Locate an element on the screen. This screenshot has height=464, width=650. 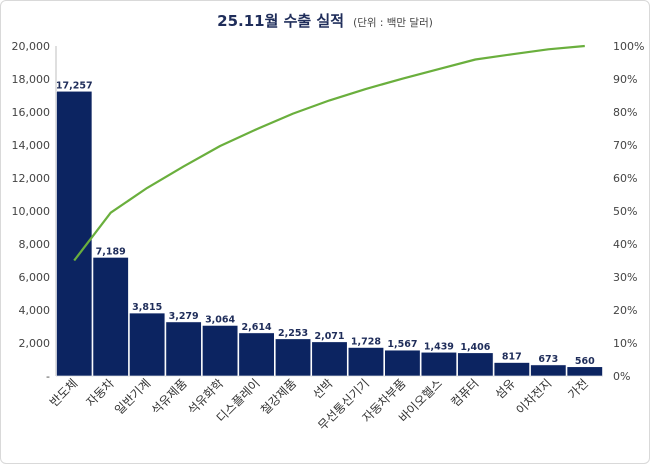
data-label: 673 is located at coordinates (548, 359).